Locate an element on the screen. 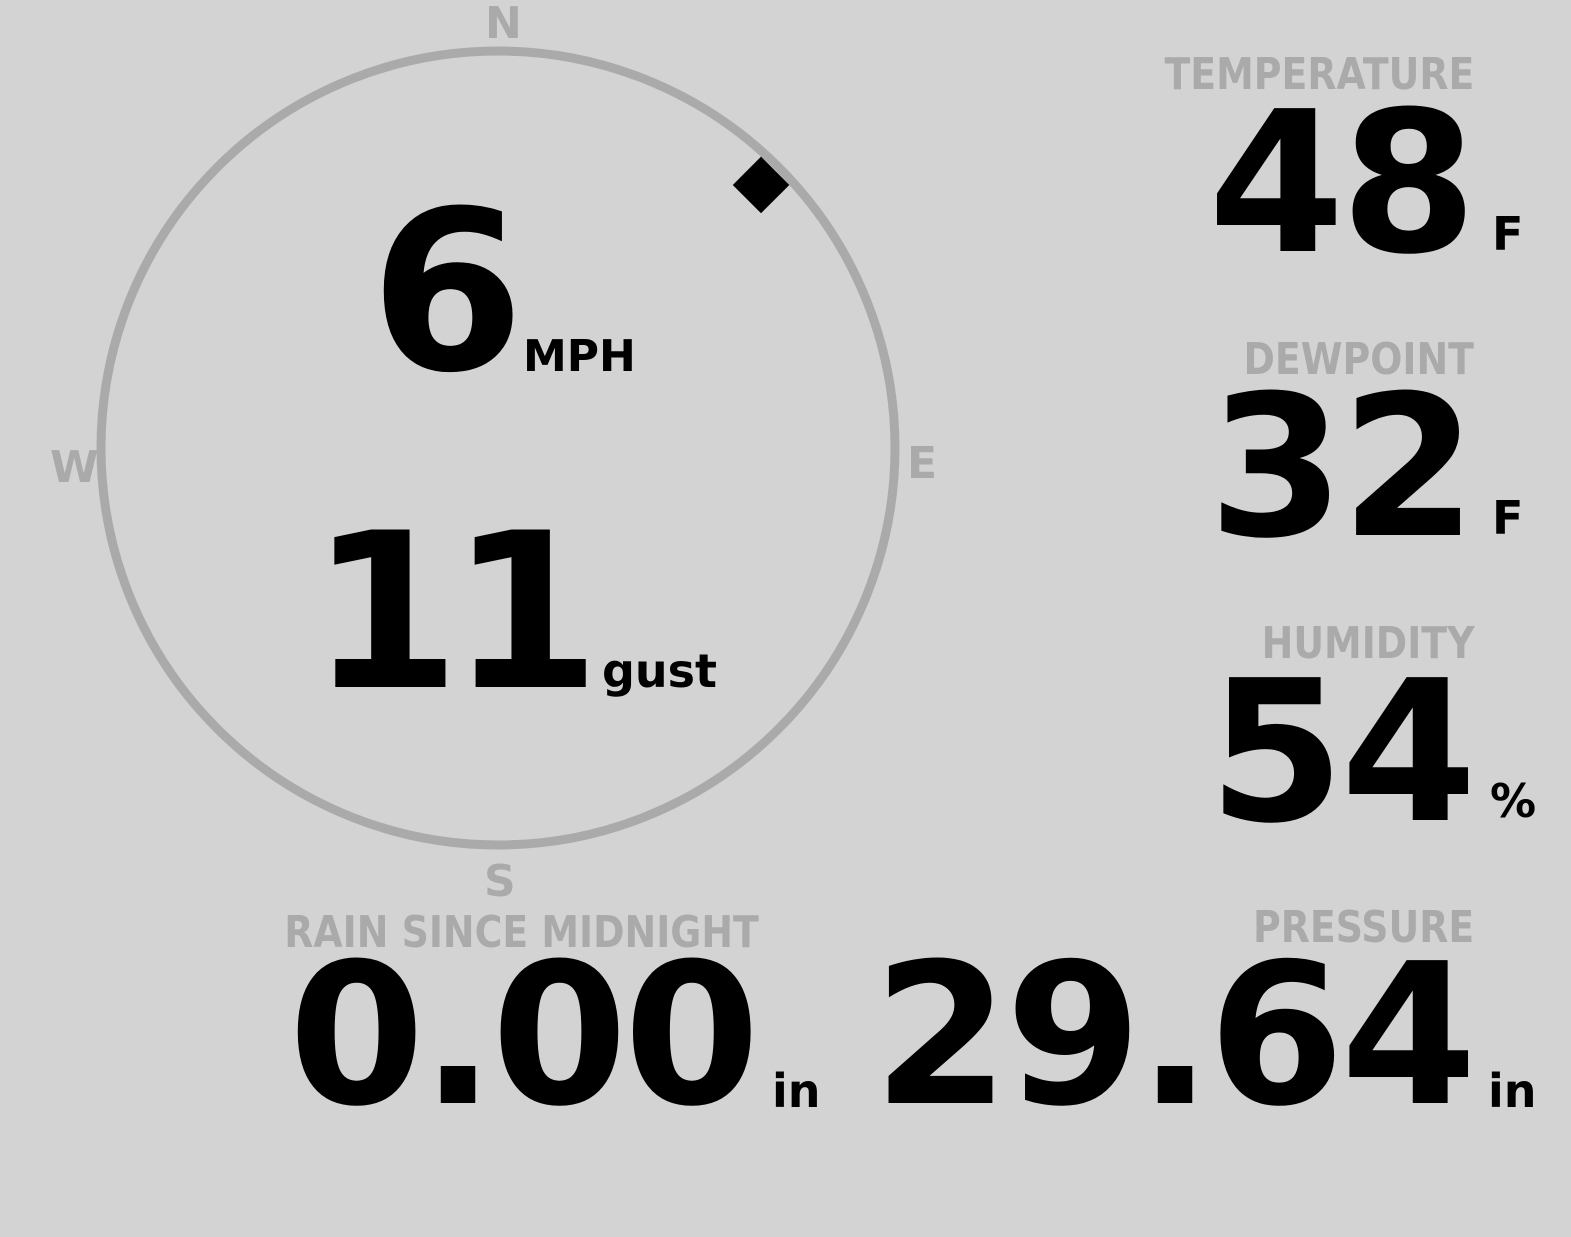 Image resolution: width=1571 pixels, height=1237 pixels. pressure-value: 29.64 is located at coordinates (1175, 1036).